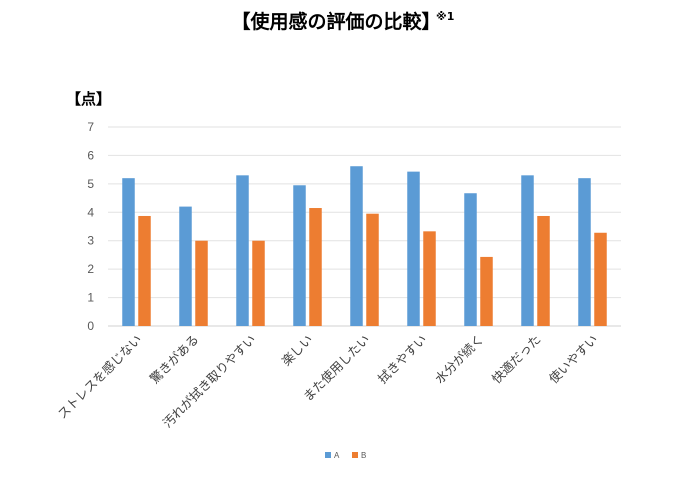 Image resolution: width=692 pixels, height=481 pixels. What do you see at coordinates (573, 359) in the screenshot?
I see `x-category-label: 使いやすい` at bounding box center [573, 359].